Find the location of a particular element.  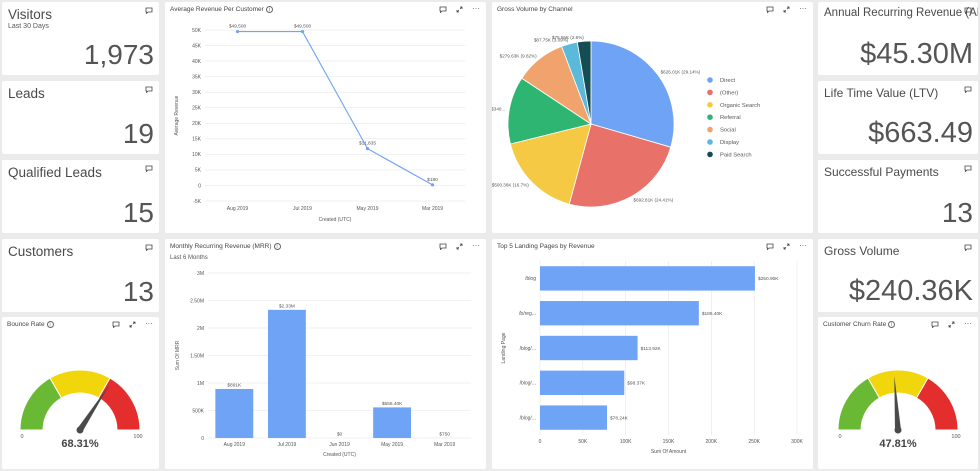

visitors-value: 1,973 is located at coordinates (118, 54).